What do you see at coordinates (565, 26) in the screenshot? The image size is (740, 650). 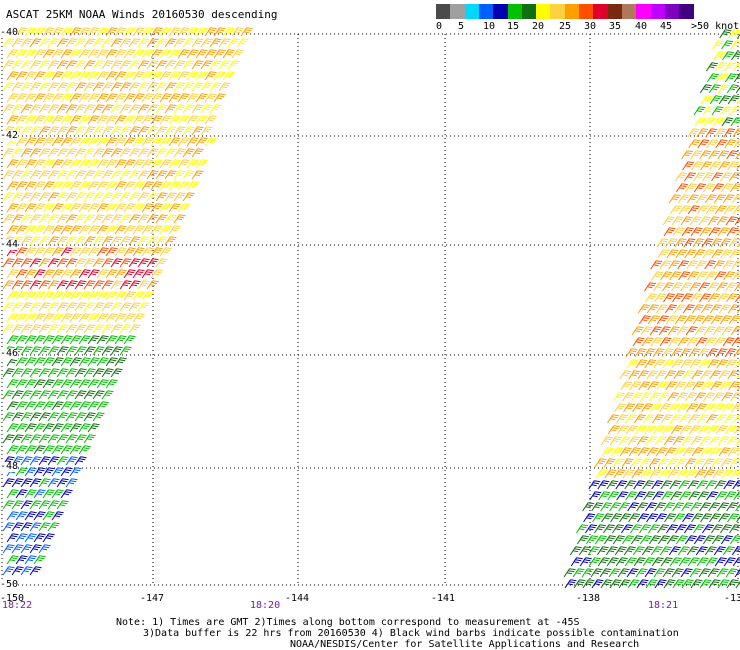 I see `legend-label: 25` at bounding box center [565, 26].